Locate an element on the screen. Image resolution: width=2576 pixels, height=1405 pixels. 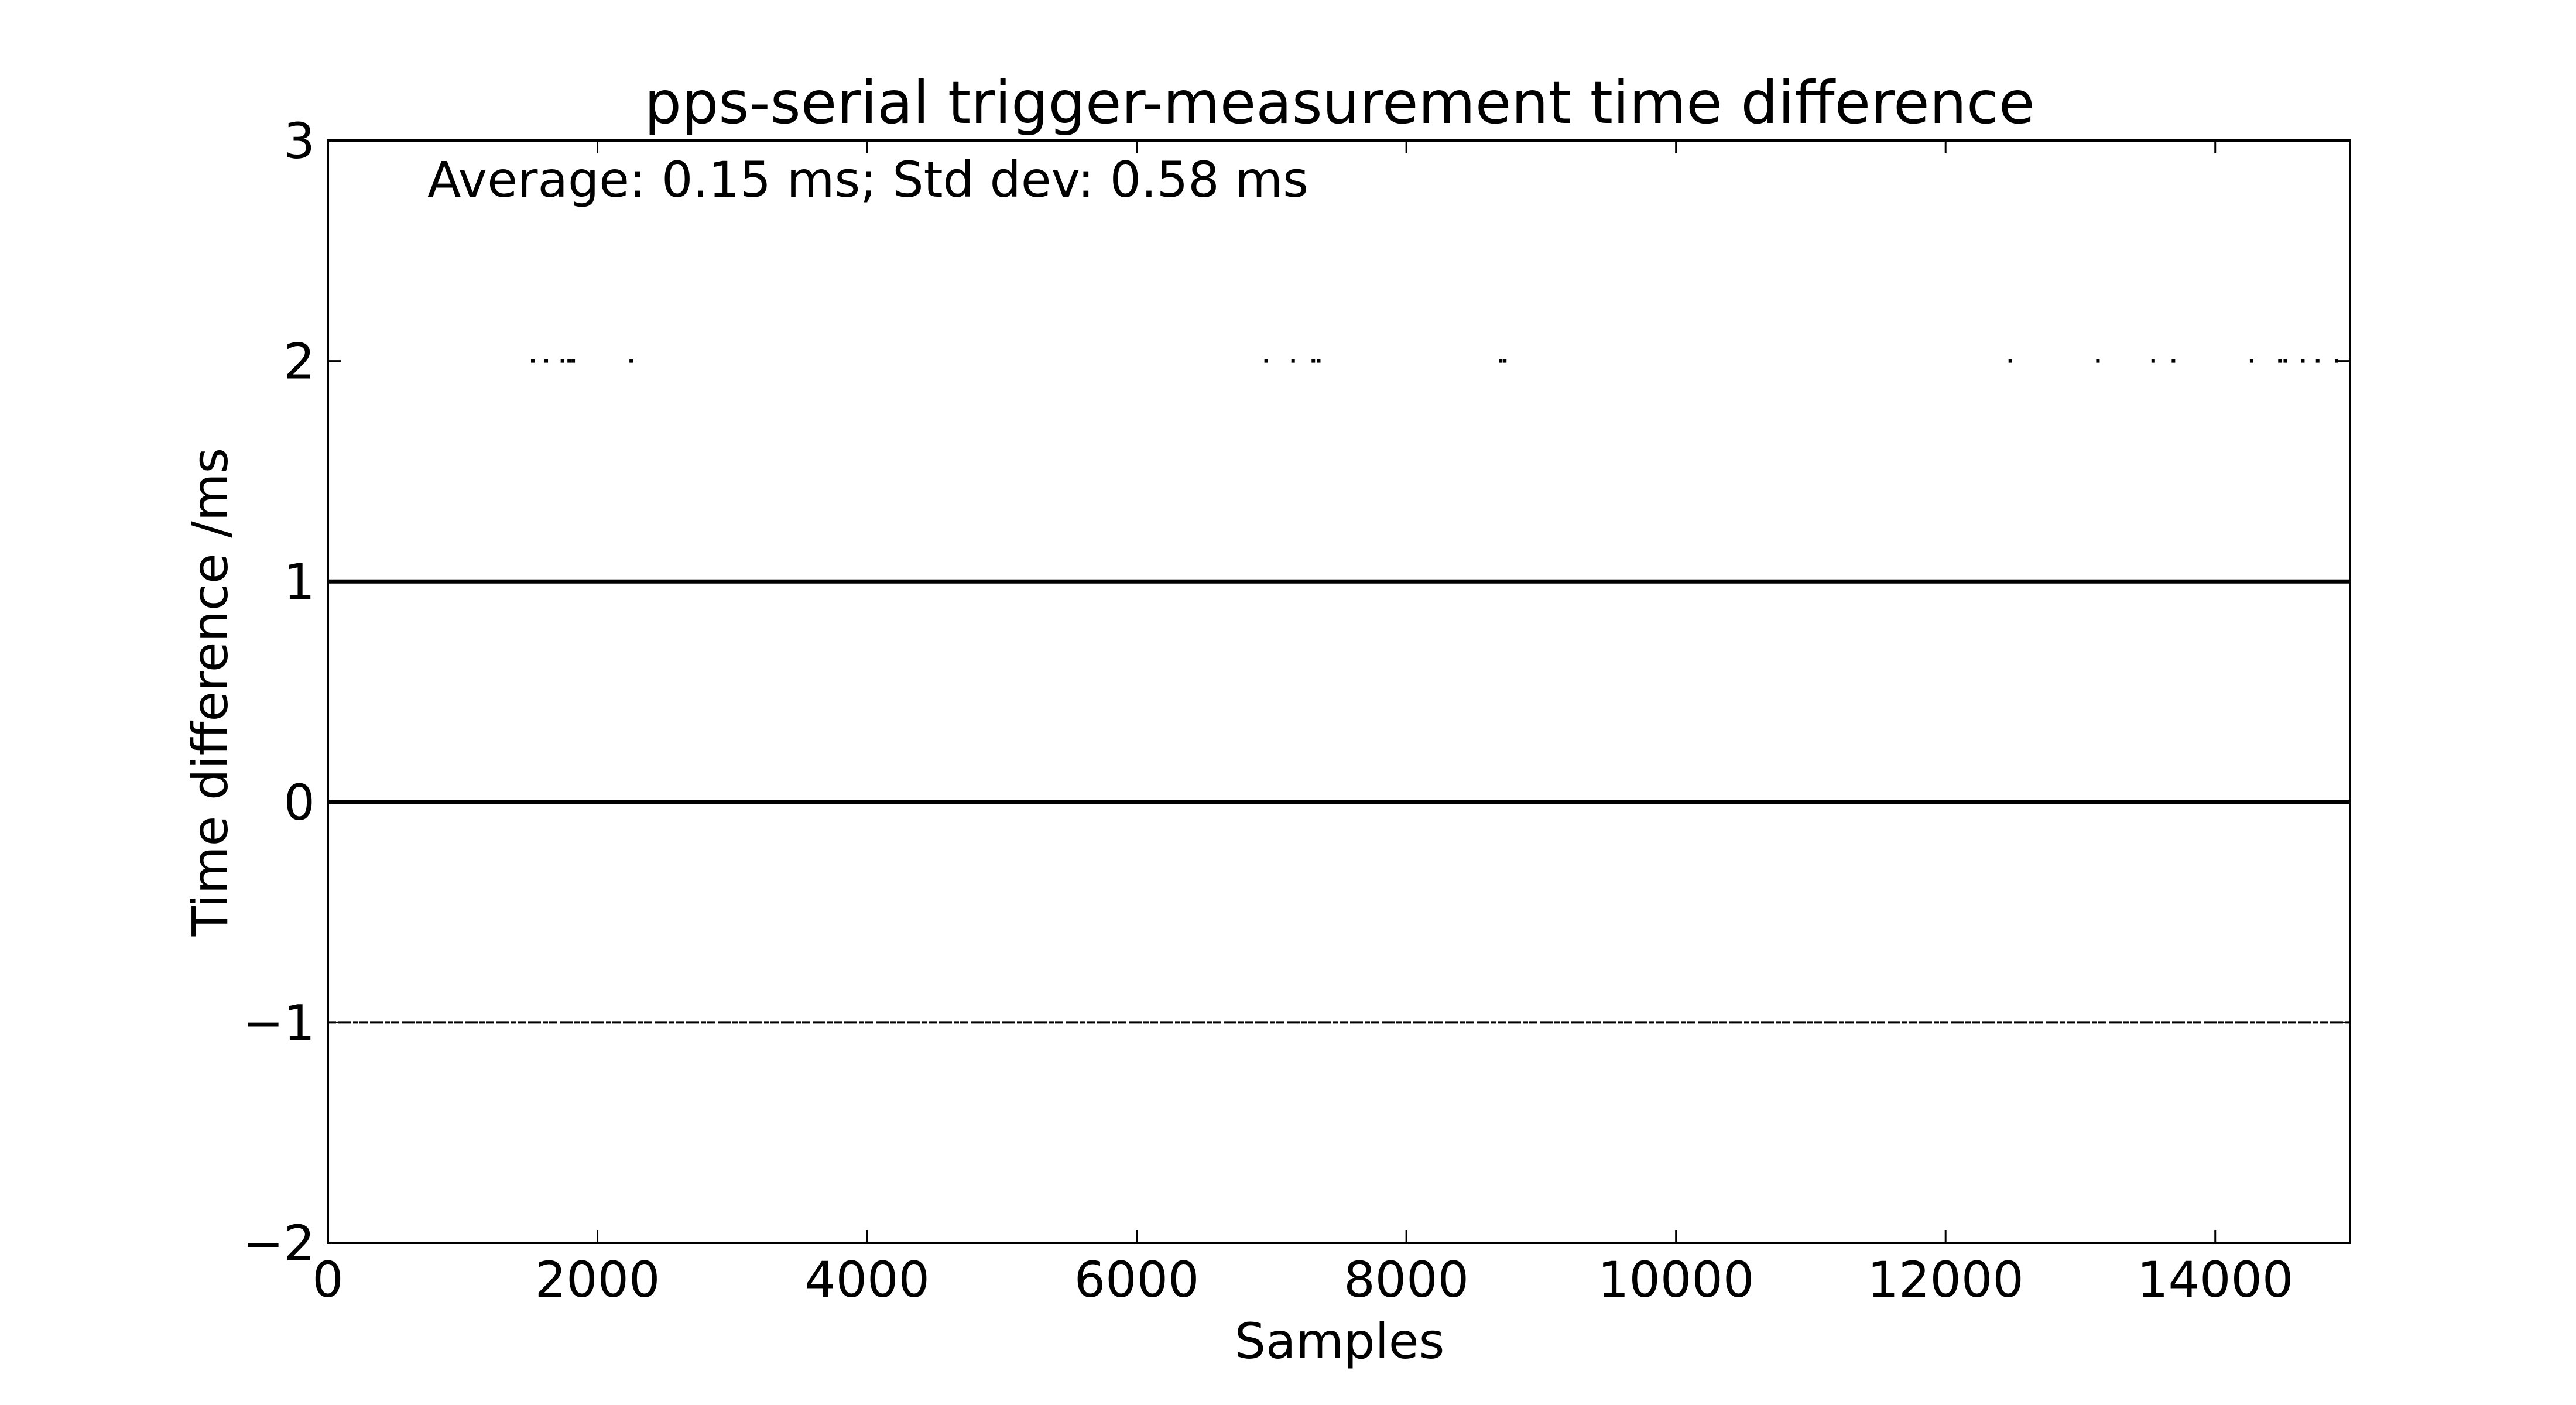
x-tick-label: 6000 is located at coordinates (1137, 1279).